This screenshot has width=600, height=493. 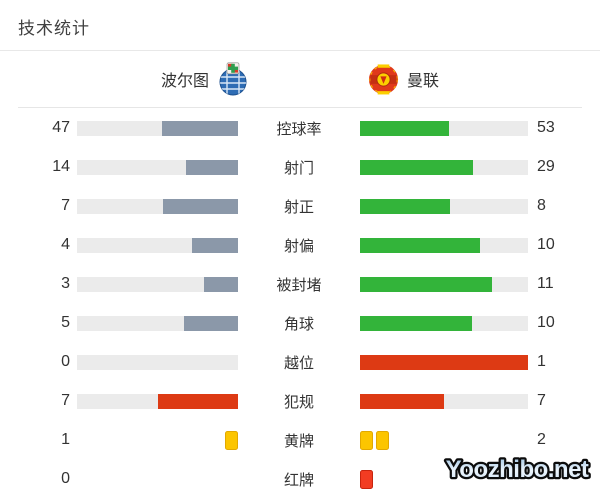 I want to click on watermark: Yoozhibo.net, so click(x=517, y=471).